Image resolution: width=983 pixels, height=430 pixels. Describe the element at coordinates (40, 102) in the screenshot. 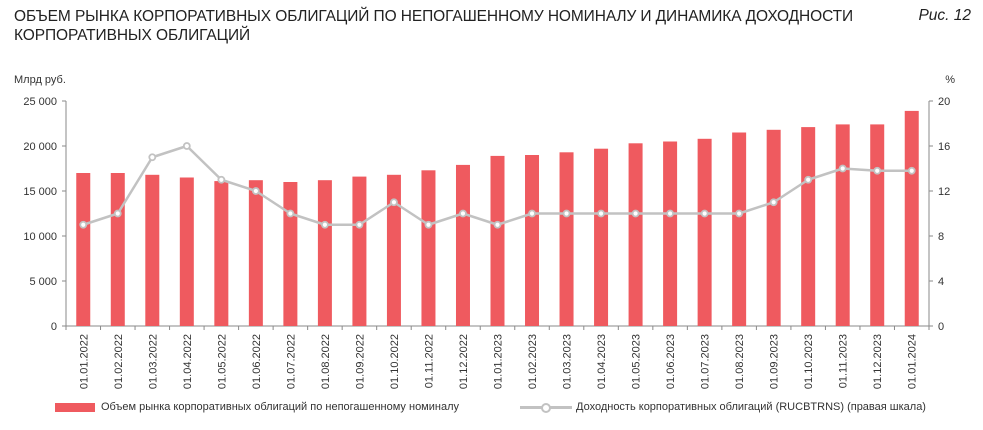

I see `left-tick-label: 25 000` at that location.